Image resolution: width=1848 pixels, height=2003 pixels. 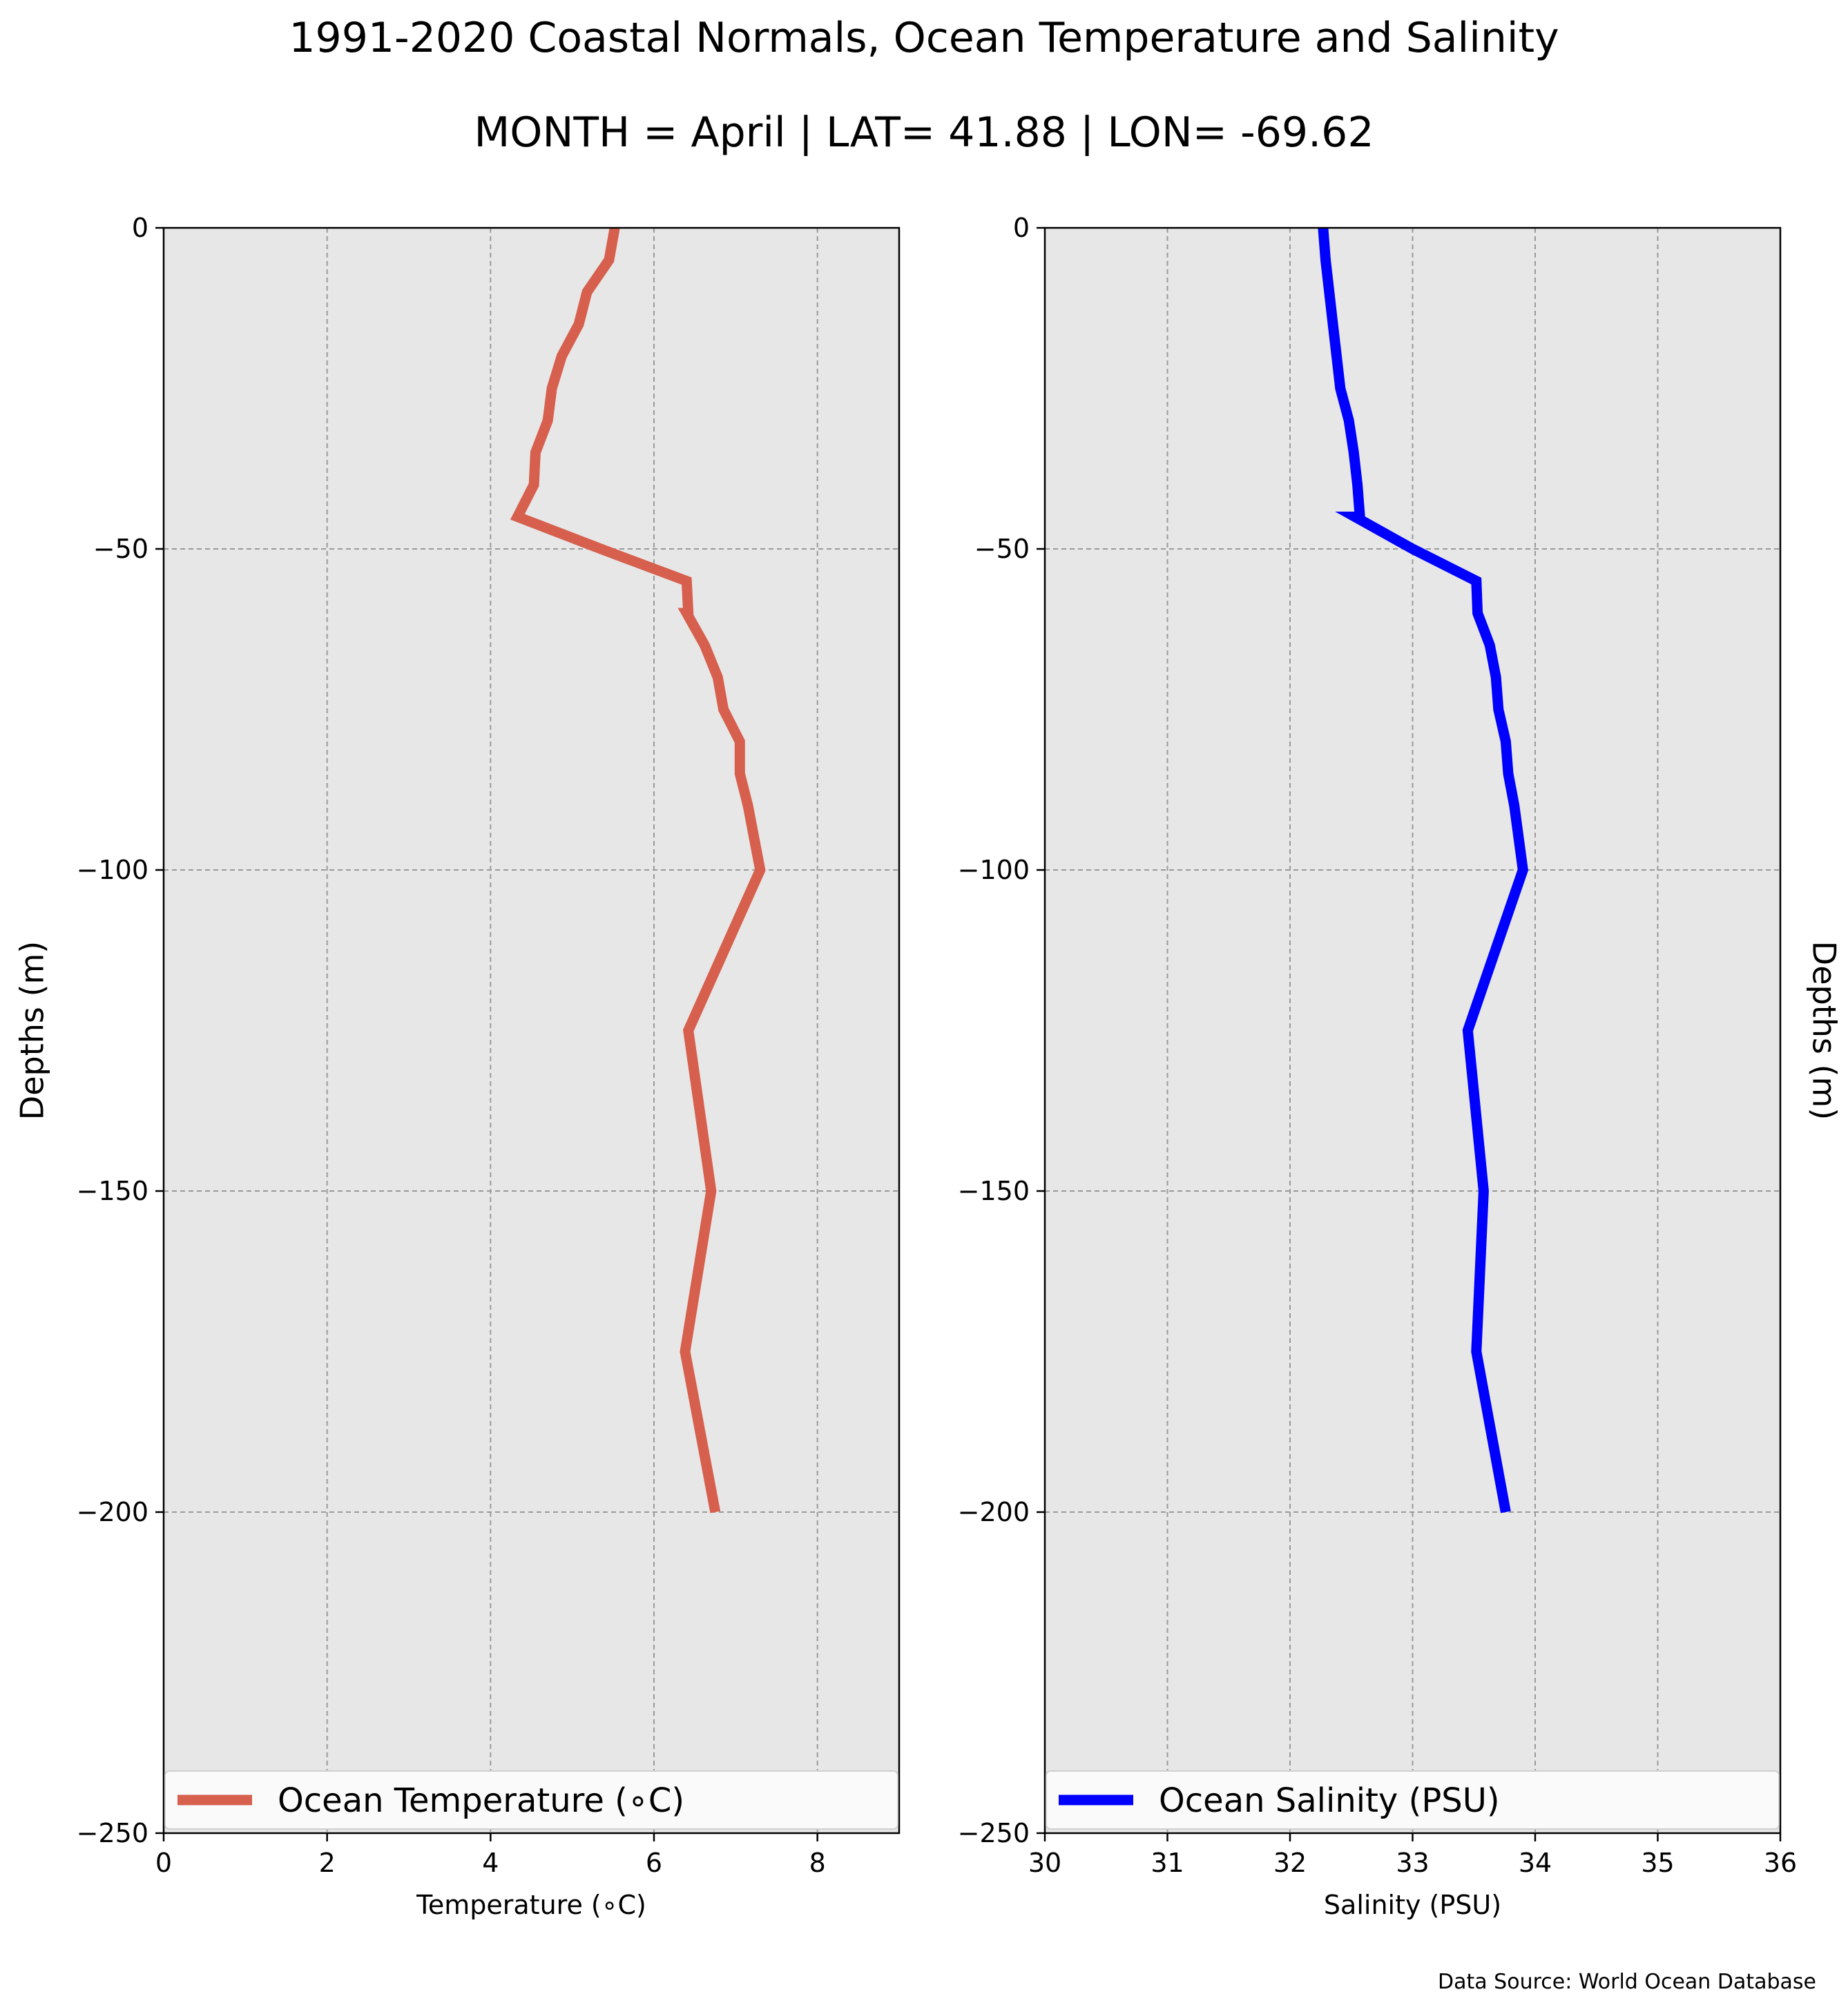 I want to click on p0-y-tick-label-1: −50, so click(x=120, y=549).